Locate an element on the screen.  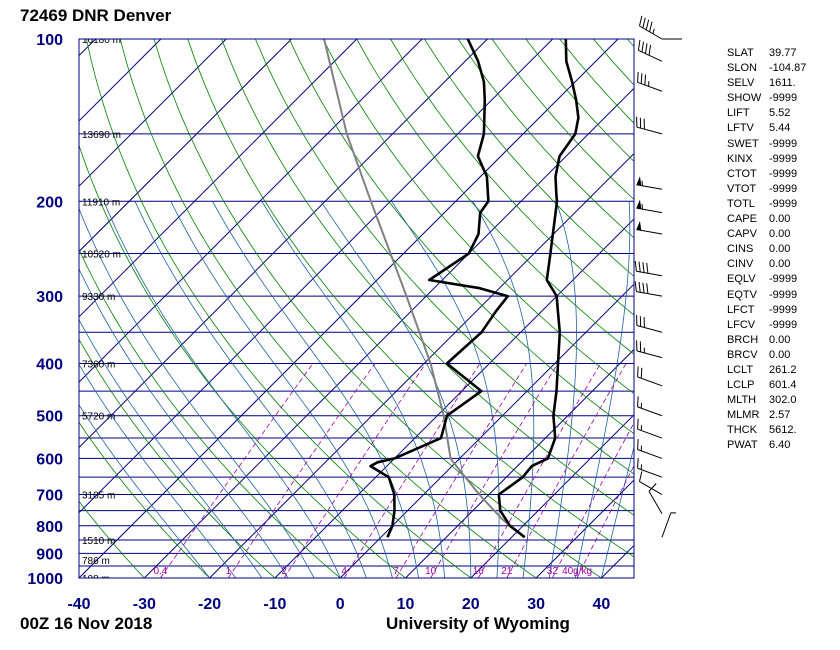
pressure-tick-label: 100 is located at coordinates (49, 40).